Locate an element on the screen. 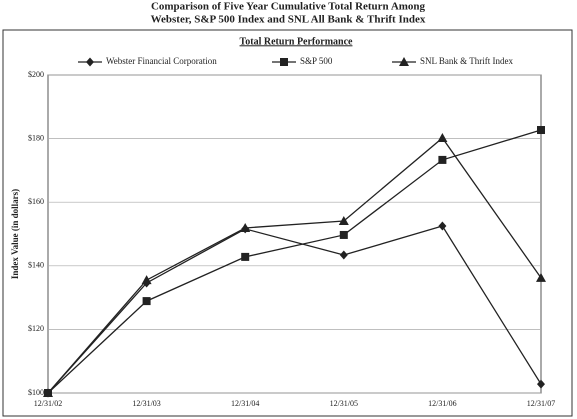  legend-label: S&P 500 is located at coordinates (316, 61).